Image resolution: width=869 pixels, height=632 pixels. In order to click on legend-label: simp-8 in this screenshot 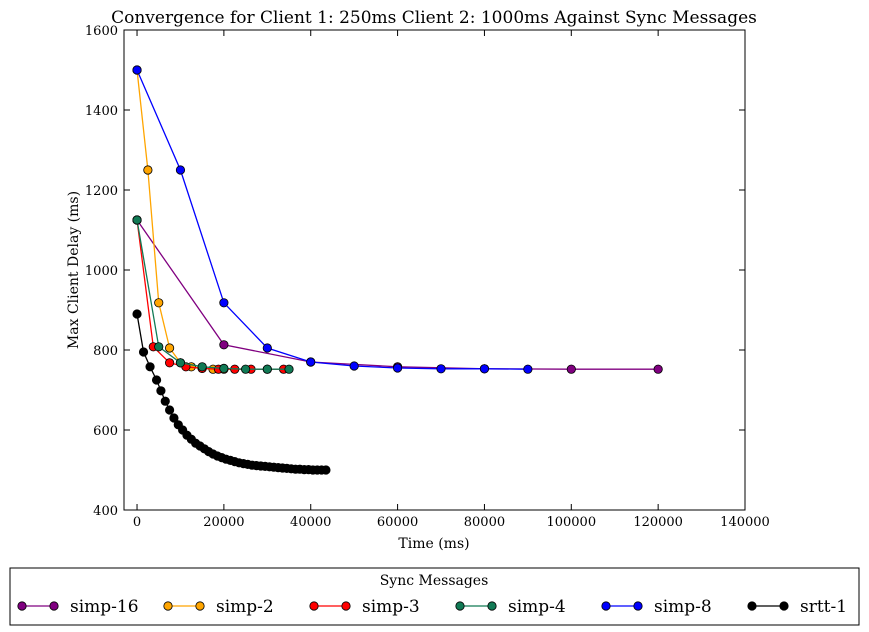, I will do `click(683, 607)`.